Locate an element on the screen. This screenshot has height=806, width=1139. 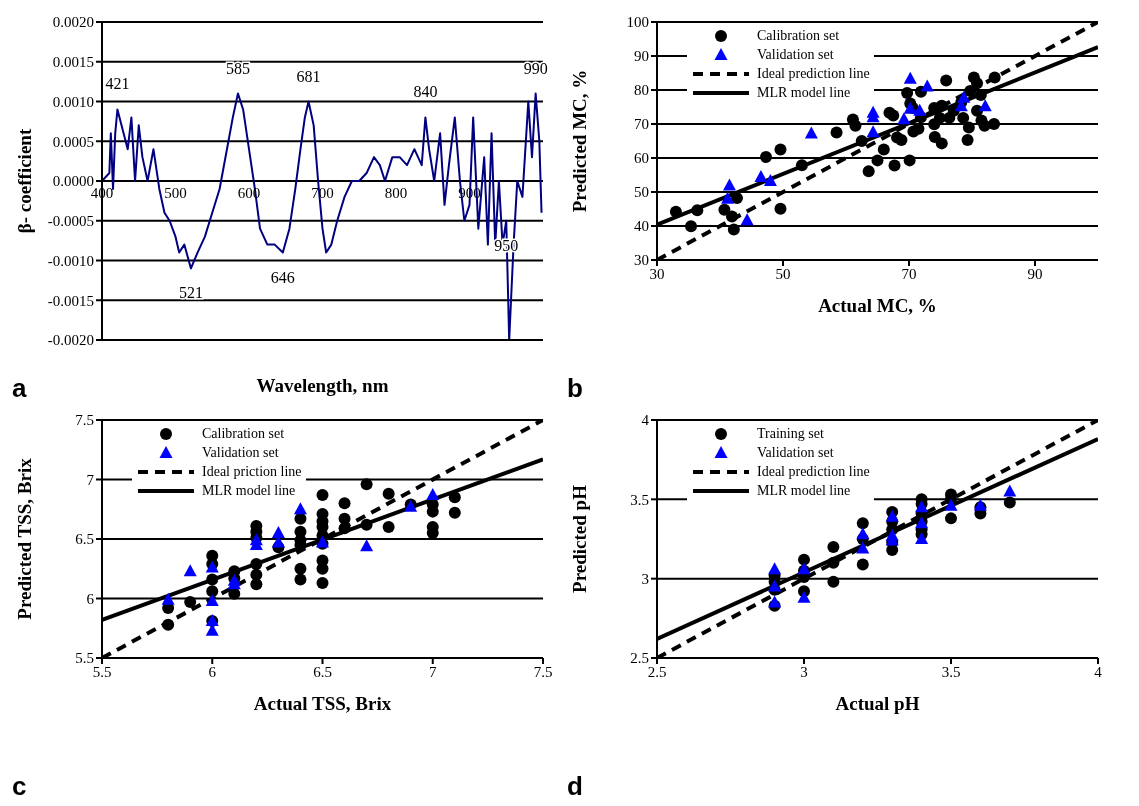
y-axis-title: Predicted MC, % is located at coordinates (579, 141).